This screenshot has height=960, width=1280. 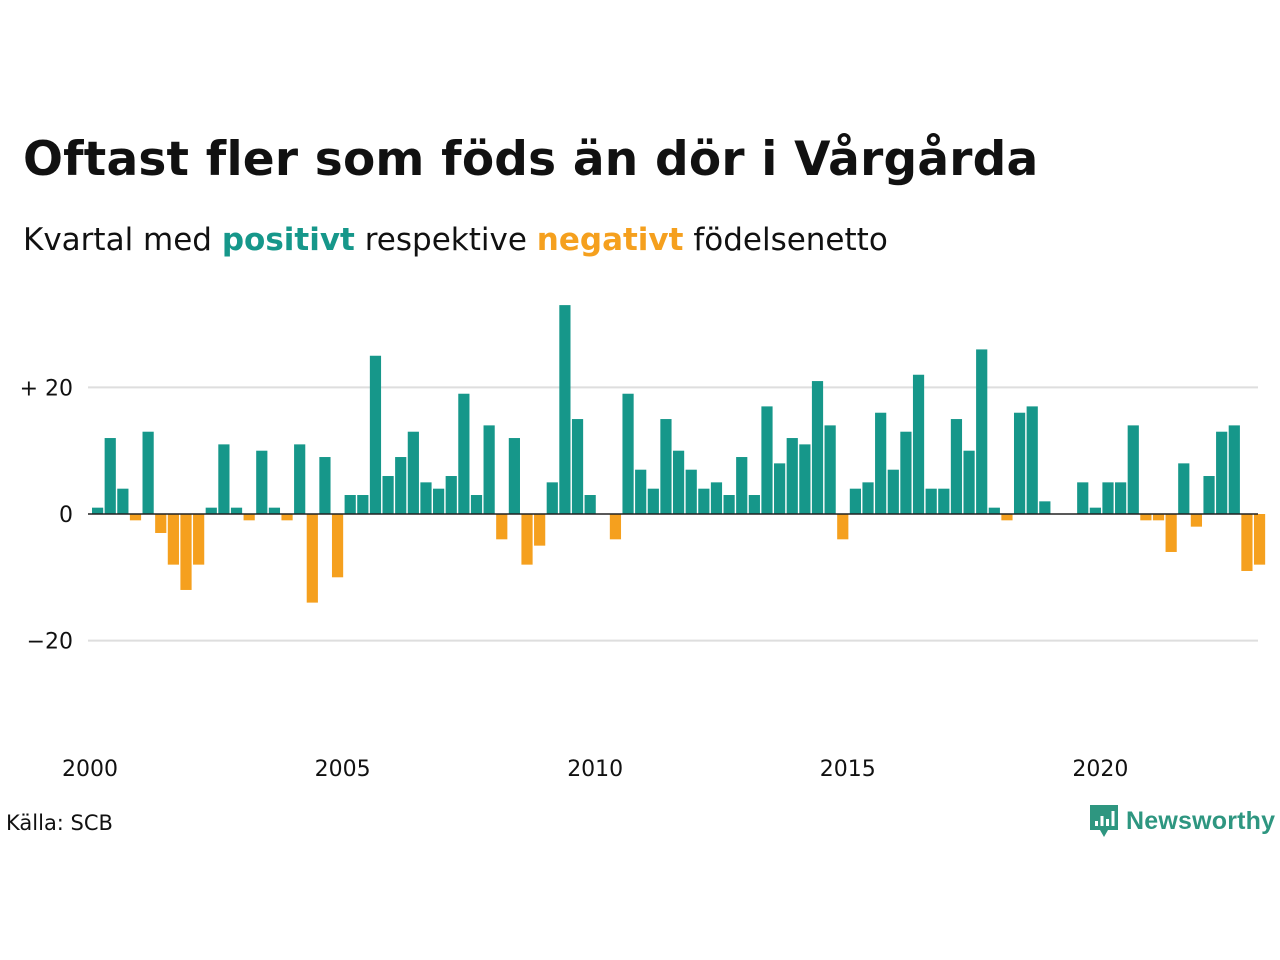 I want to click on x-tick-label: 2005, so click(x=343, y=769).